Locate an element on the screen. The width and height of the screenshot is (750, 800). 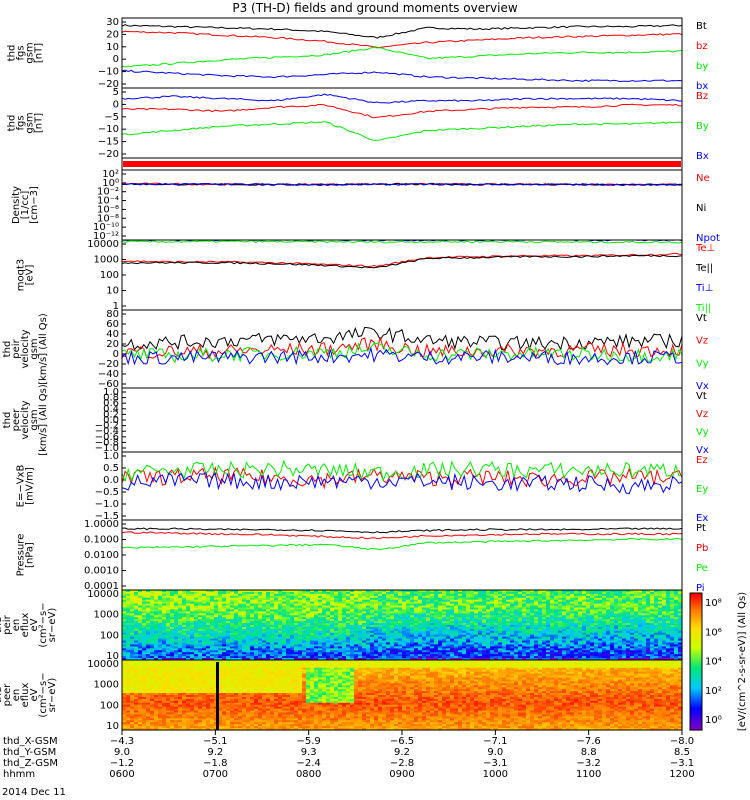
panel-2-ytick: −5 is located at coordinates (111, 117).